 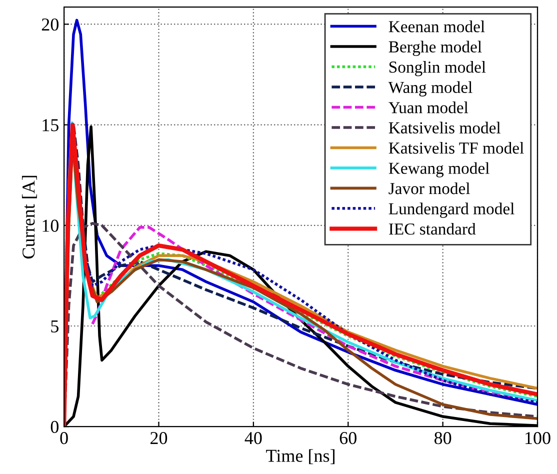 I want to click on legend-label: Wang model, so click(x=430, y=88).